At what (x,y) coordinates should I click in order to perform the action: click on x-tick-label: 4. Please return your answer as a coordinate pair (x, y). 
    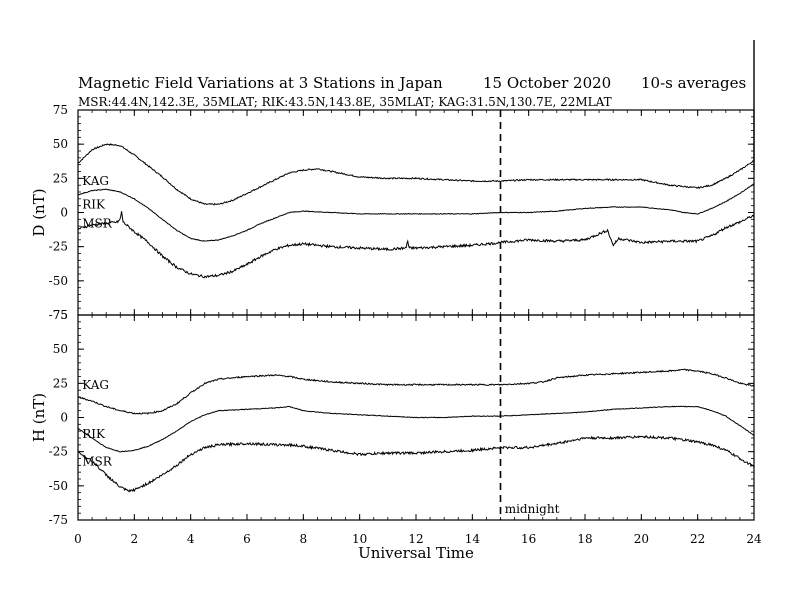
    Looking at the image, I should click on (191, 539).